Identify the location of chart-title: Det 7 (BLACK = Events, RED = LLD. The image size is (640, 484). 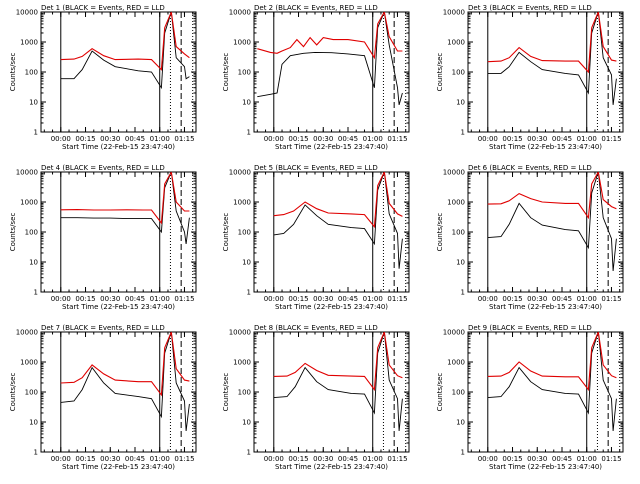
(103, 328).